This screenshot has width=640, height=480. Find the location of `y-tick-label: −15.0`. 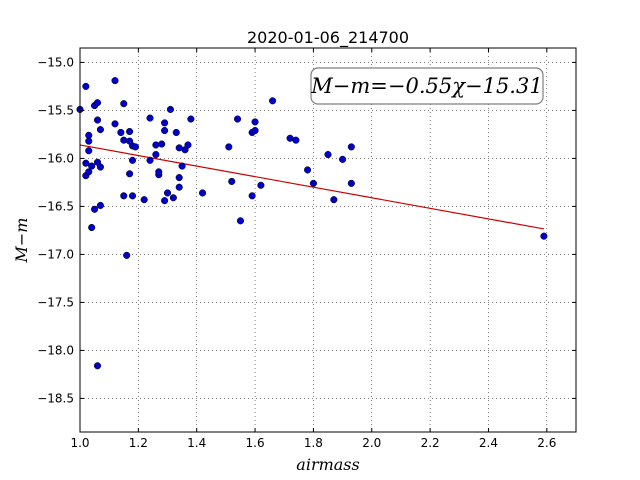

y-tick-label: −15.0 is located at coordinates (55, 62).